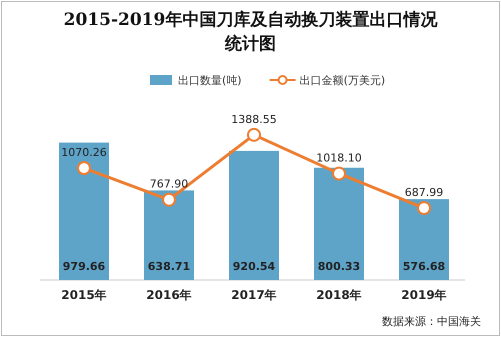 This screenshot has width=501, height=337. Describe the element at coordinates (339, 158) in the screenshot. I see `data-label: 1018.10` at that location.